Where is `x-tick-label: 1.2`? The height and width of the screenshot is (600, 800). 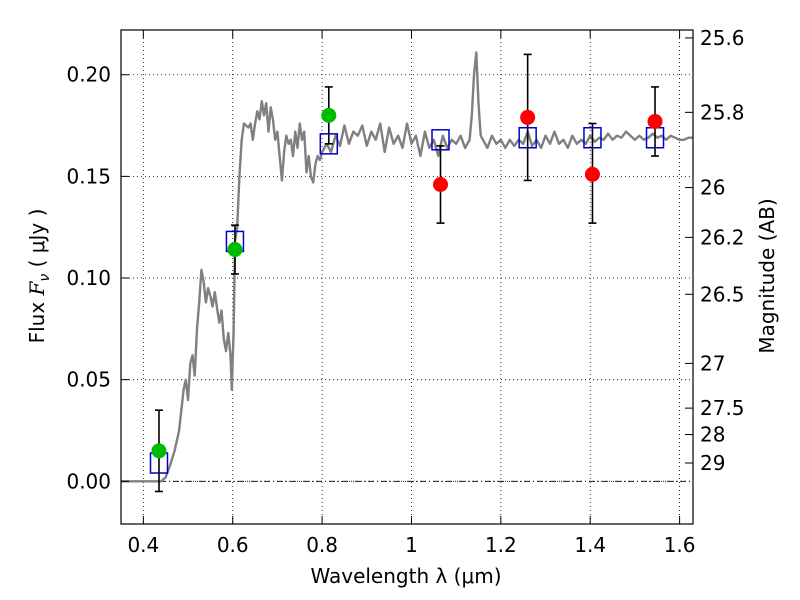 x-tick-label: 1.2 is located at coordinates (501, 545).